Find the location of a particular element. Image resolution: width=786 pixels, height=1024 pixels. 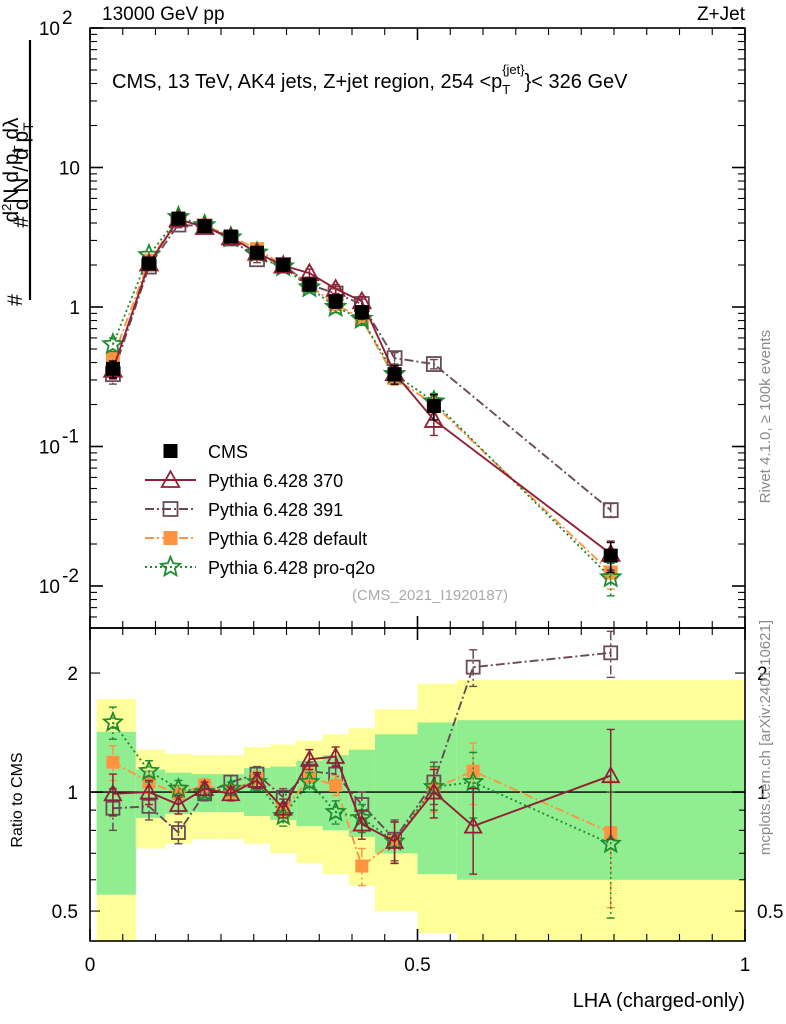

y-axis-label-denominator: # d N / d pT is located at coordinates (23, 175).